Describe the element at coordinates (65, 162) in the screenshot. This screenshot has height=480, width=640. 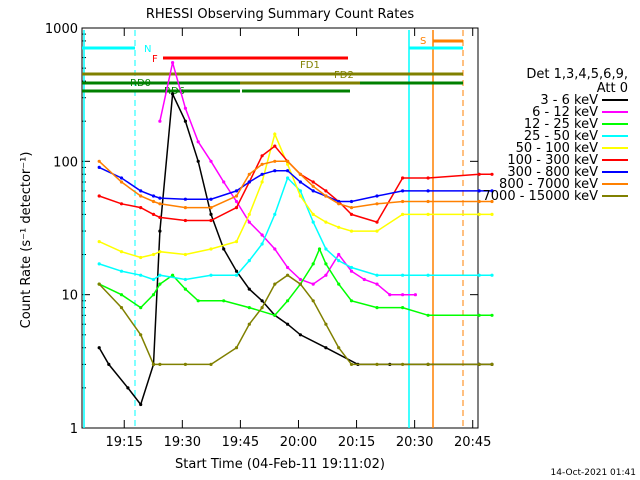
I see `y-tick-label: 100` at that location.